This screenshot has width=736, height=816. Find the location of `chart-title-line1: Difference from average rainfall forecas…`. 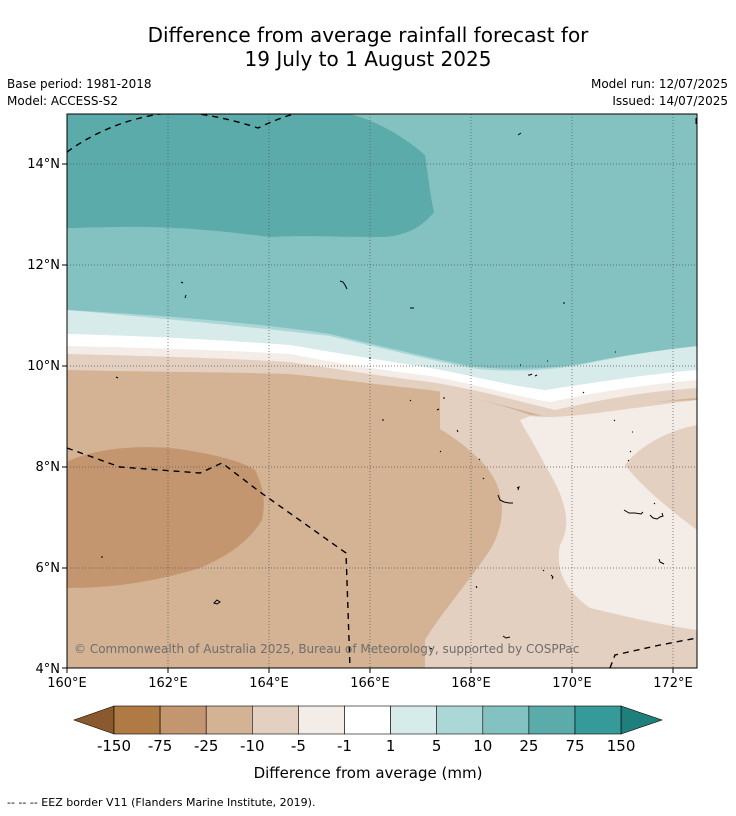

chart-title-line1: Difference from average rainfall forecas… is located at coordinates (368, 35).